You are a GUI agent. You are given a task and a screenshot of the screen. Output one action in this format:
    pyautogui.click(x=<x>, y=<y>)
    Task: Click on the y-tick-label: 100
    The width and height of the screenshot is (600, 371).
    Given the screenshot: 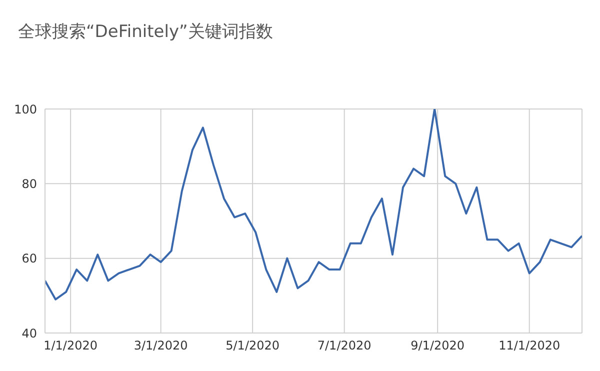 What is the action you would take?
    pyautogui.click(x=25, y=109)
    